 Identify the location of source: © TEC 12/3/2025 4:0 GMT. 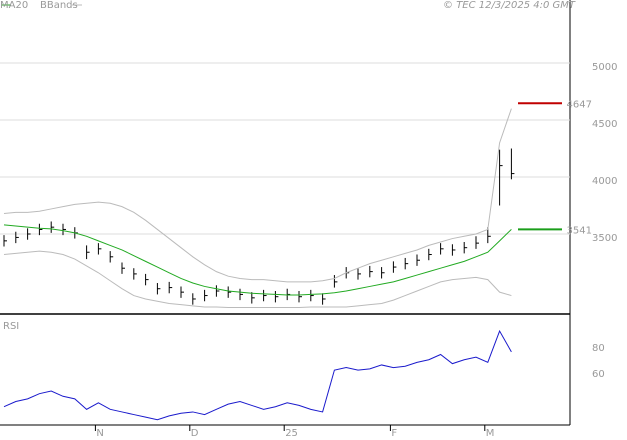
(509, 5).